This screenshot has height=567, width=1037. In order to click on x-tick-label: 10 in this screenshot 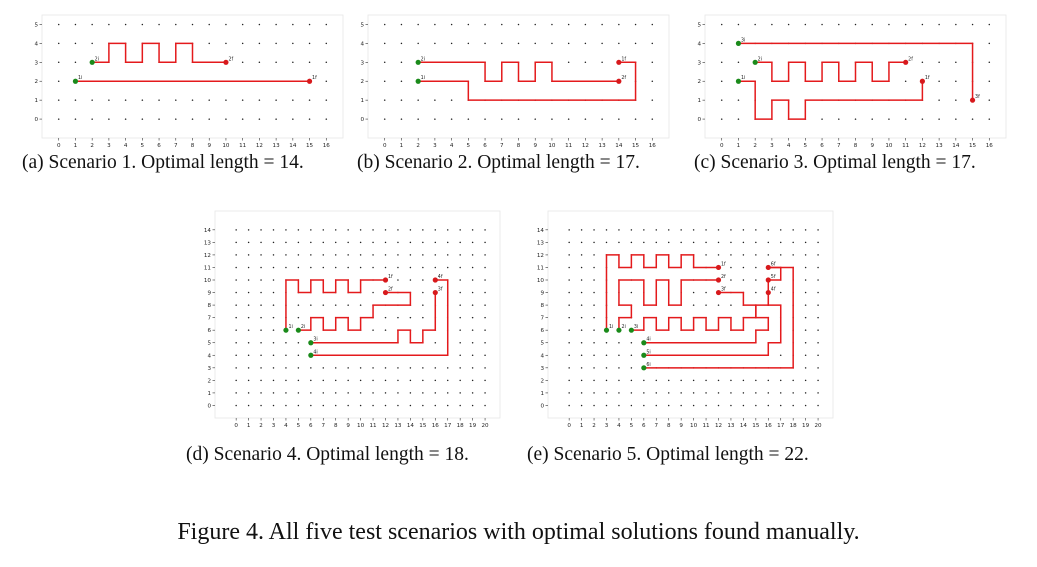, I will do `click(226, 146)`.